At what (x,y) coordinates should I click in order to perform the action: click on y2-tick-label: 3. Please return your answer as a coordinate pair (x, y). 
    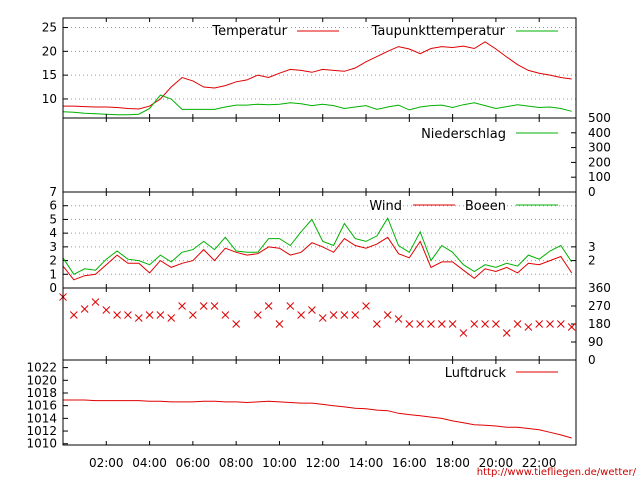
    Looking at the image, I should click on (592, 247).